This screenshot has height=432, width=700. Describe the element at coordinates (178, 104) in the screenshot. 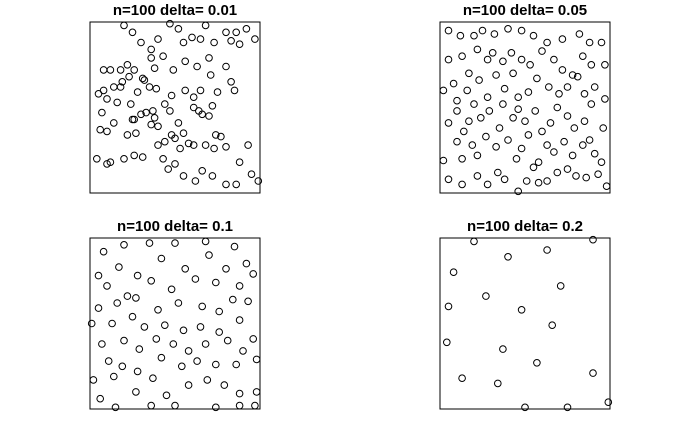

I see `panel-1-points` at that location.